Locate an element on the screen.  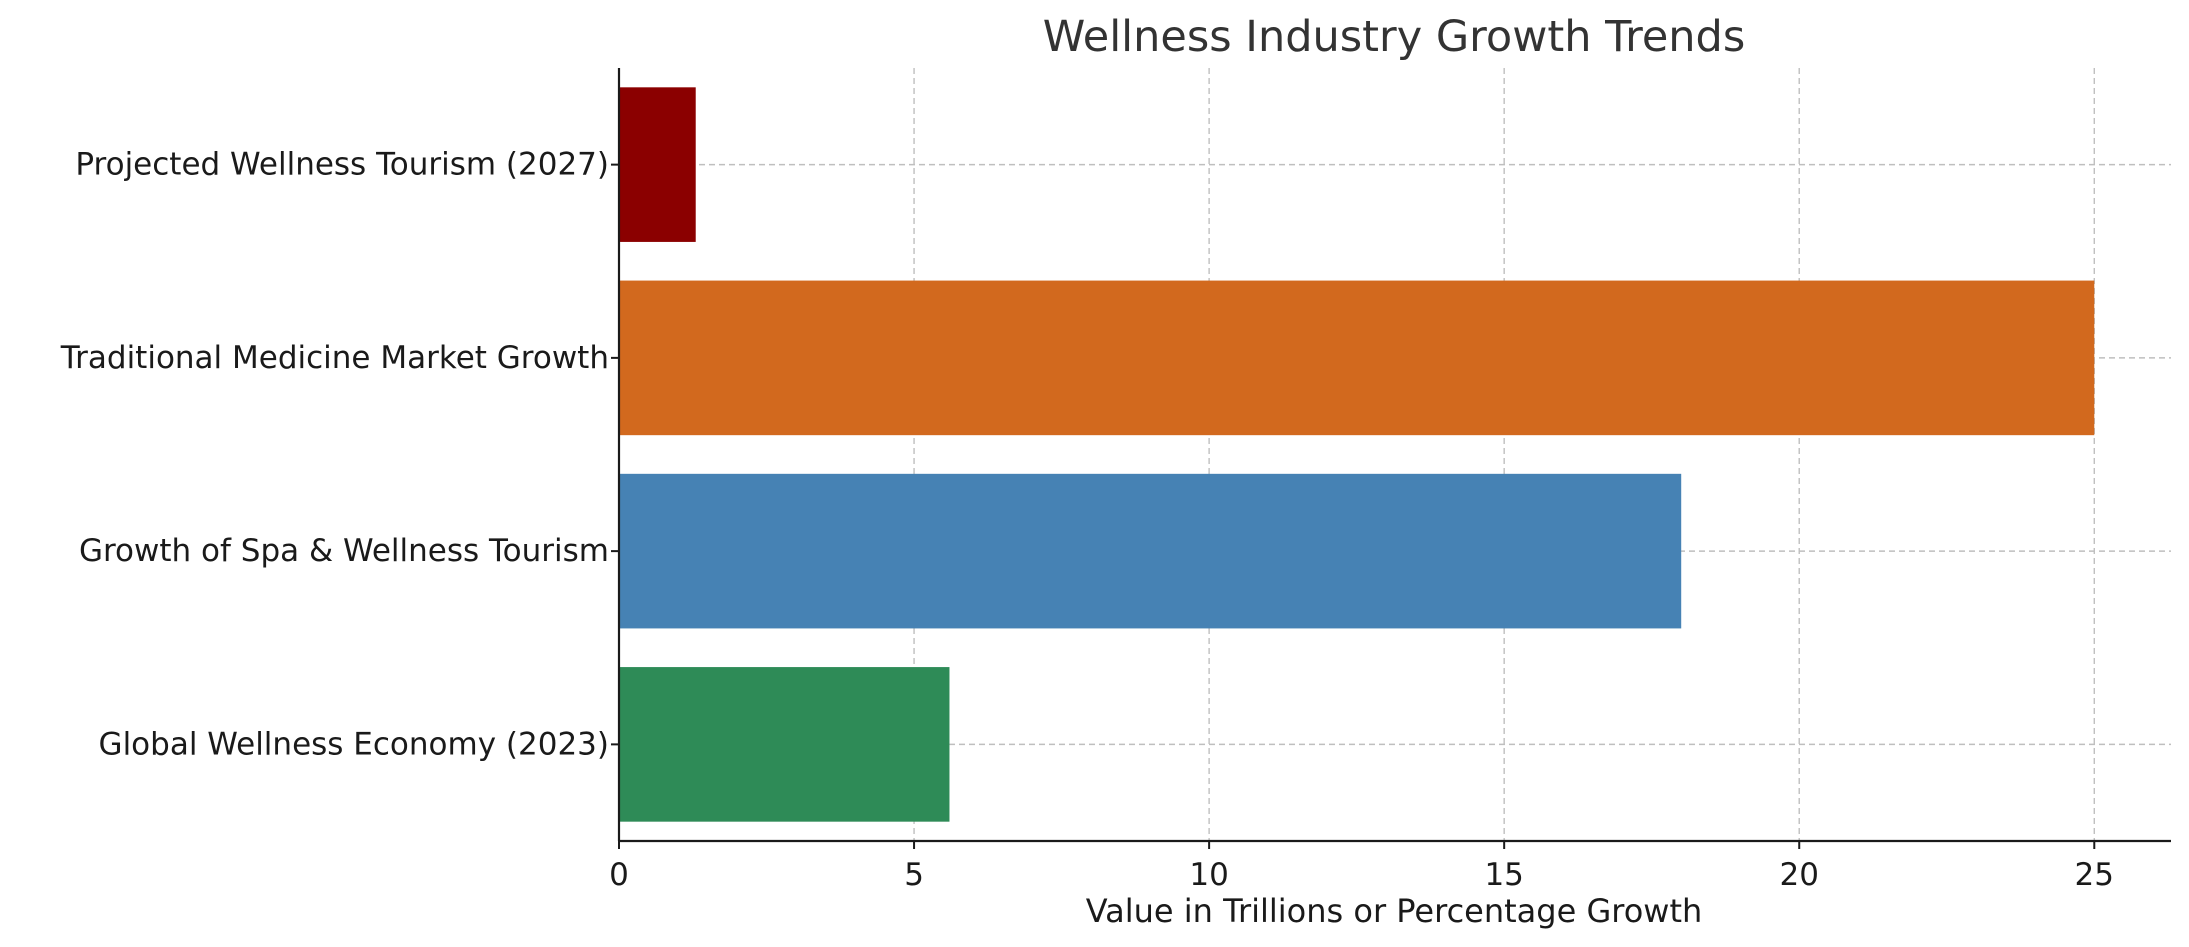
x-ticks: 0 5 10 15 20 25 is located at coordinates (1361, 867).